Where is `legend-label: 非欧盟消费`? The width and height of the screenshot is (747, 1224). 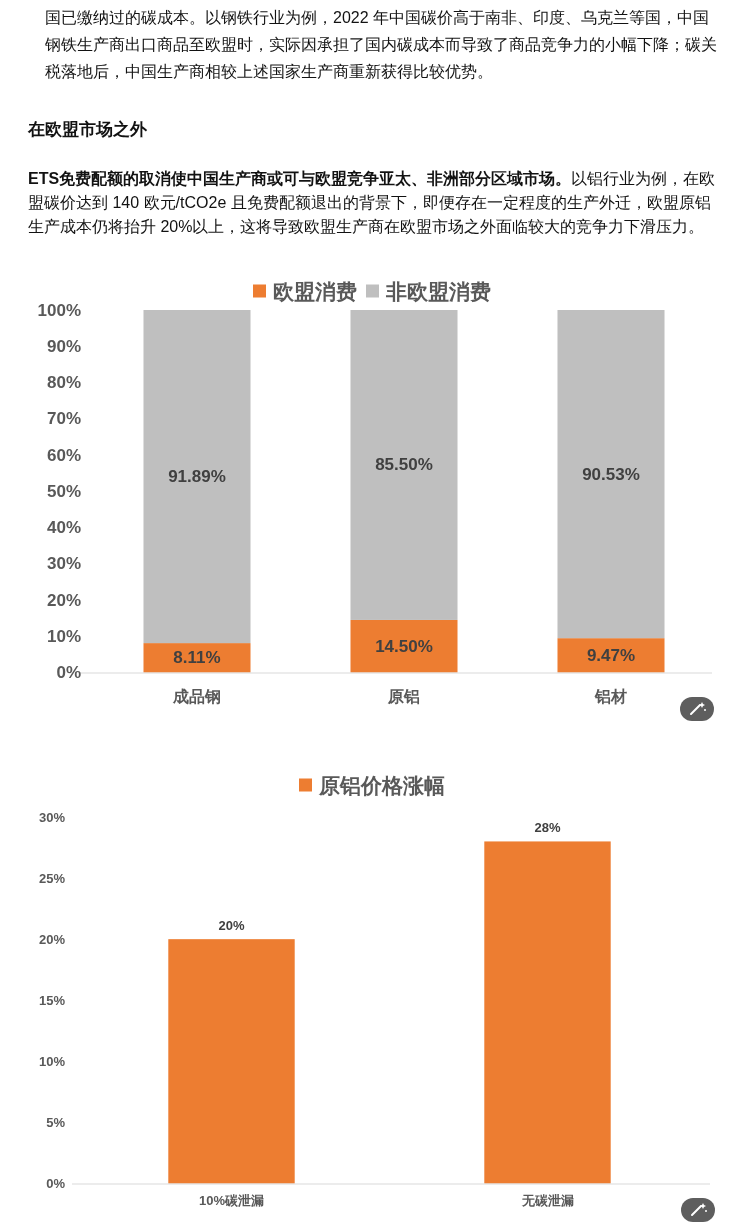
legend-label: 非欧盟消费 is located at coordinates (438, 291).